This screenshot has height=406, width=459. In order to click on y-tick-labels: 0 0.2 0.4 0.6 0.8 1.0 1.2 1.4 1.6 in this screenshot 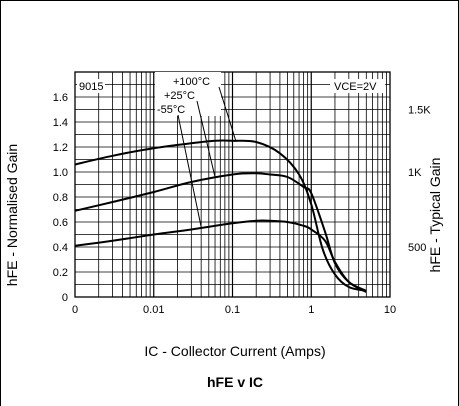, I will do `click(60, 198)`.